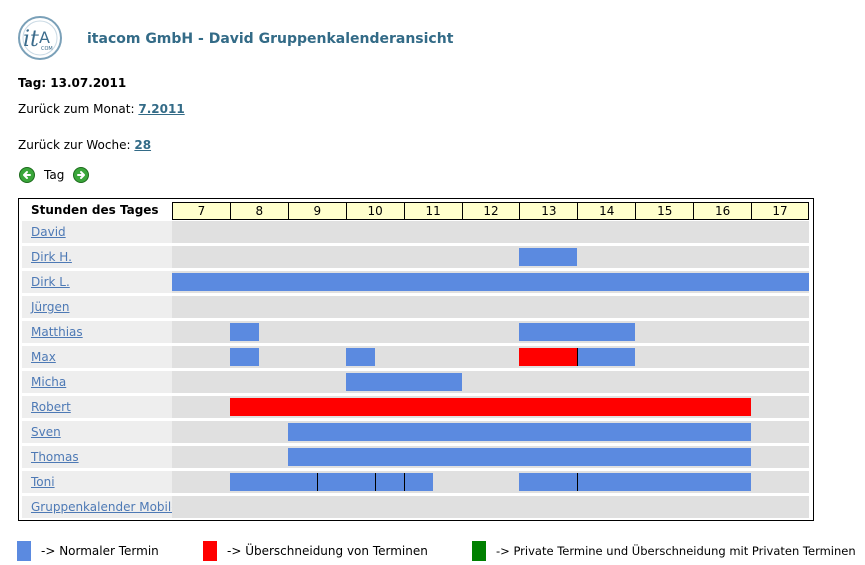  I want to click on row-name-cell: Gruppenkalender Mobile, so click(97, 507).